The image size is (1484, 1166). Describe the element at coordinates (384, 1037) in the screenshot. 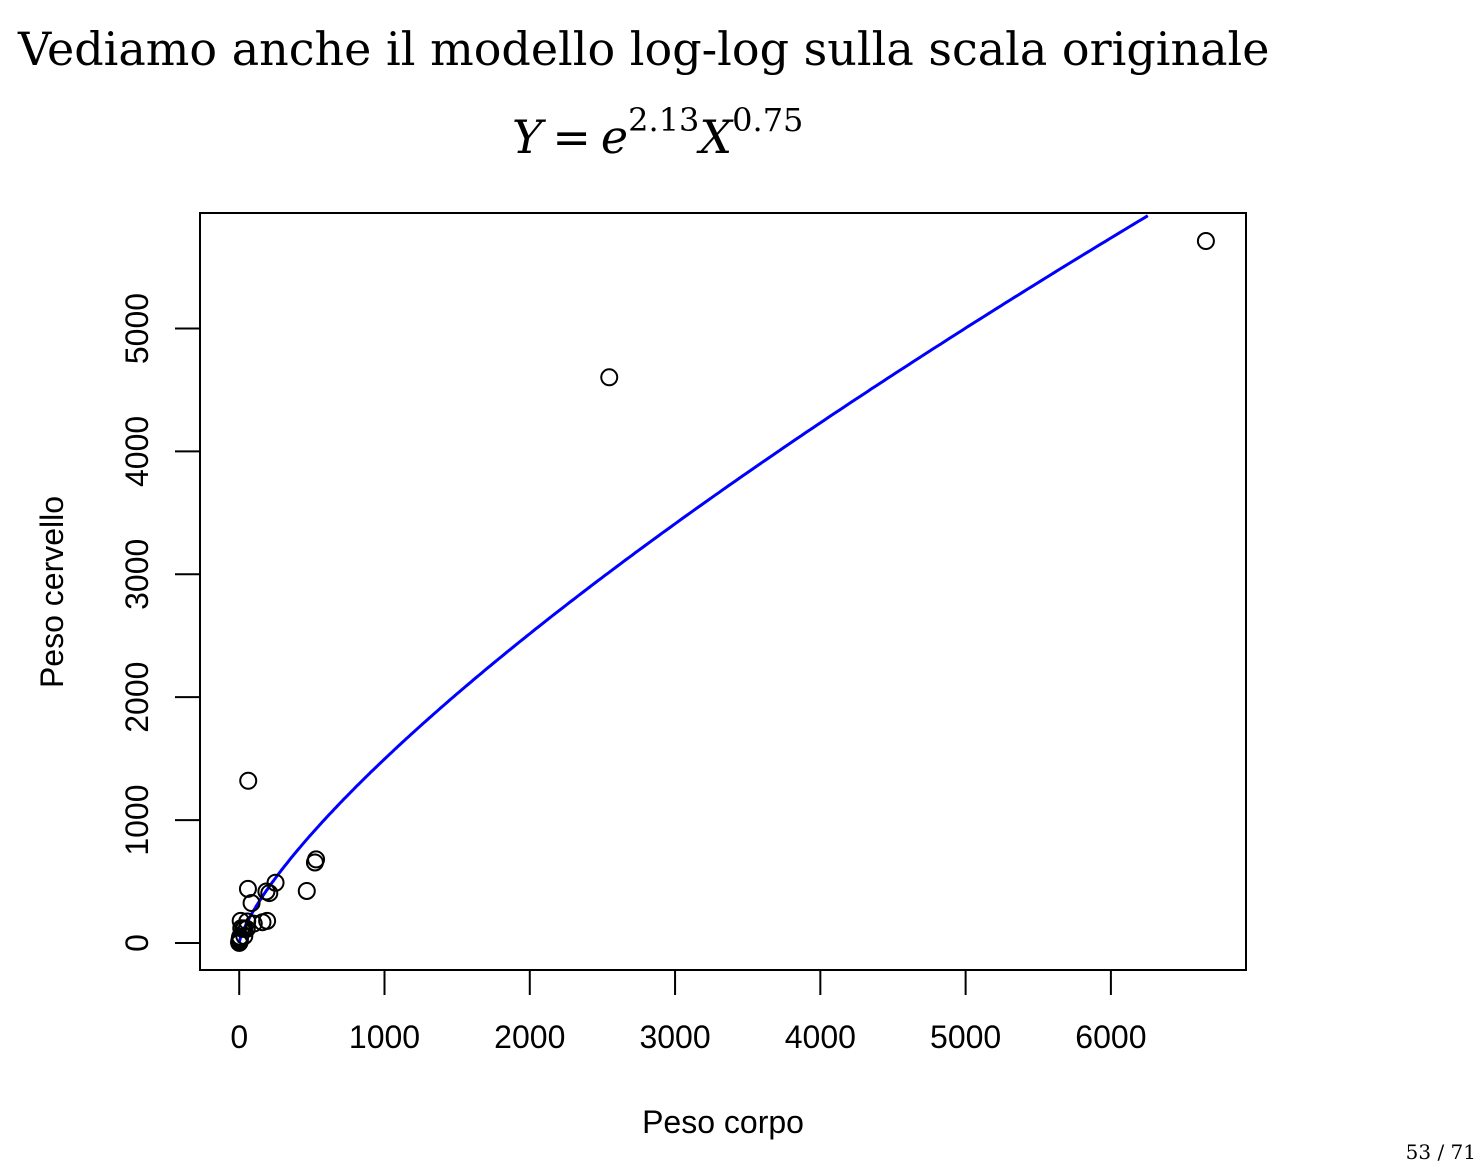

I see `x-tick-label: 1000` at that location.